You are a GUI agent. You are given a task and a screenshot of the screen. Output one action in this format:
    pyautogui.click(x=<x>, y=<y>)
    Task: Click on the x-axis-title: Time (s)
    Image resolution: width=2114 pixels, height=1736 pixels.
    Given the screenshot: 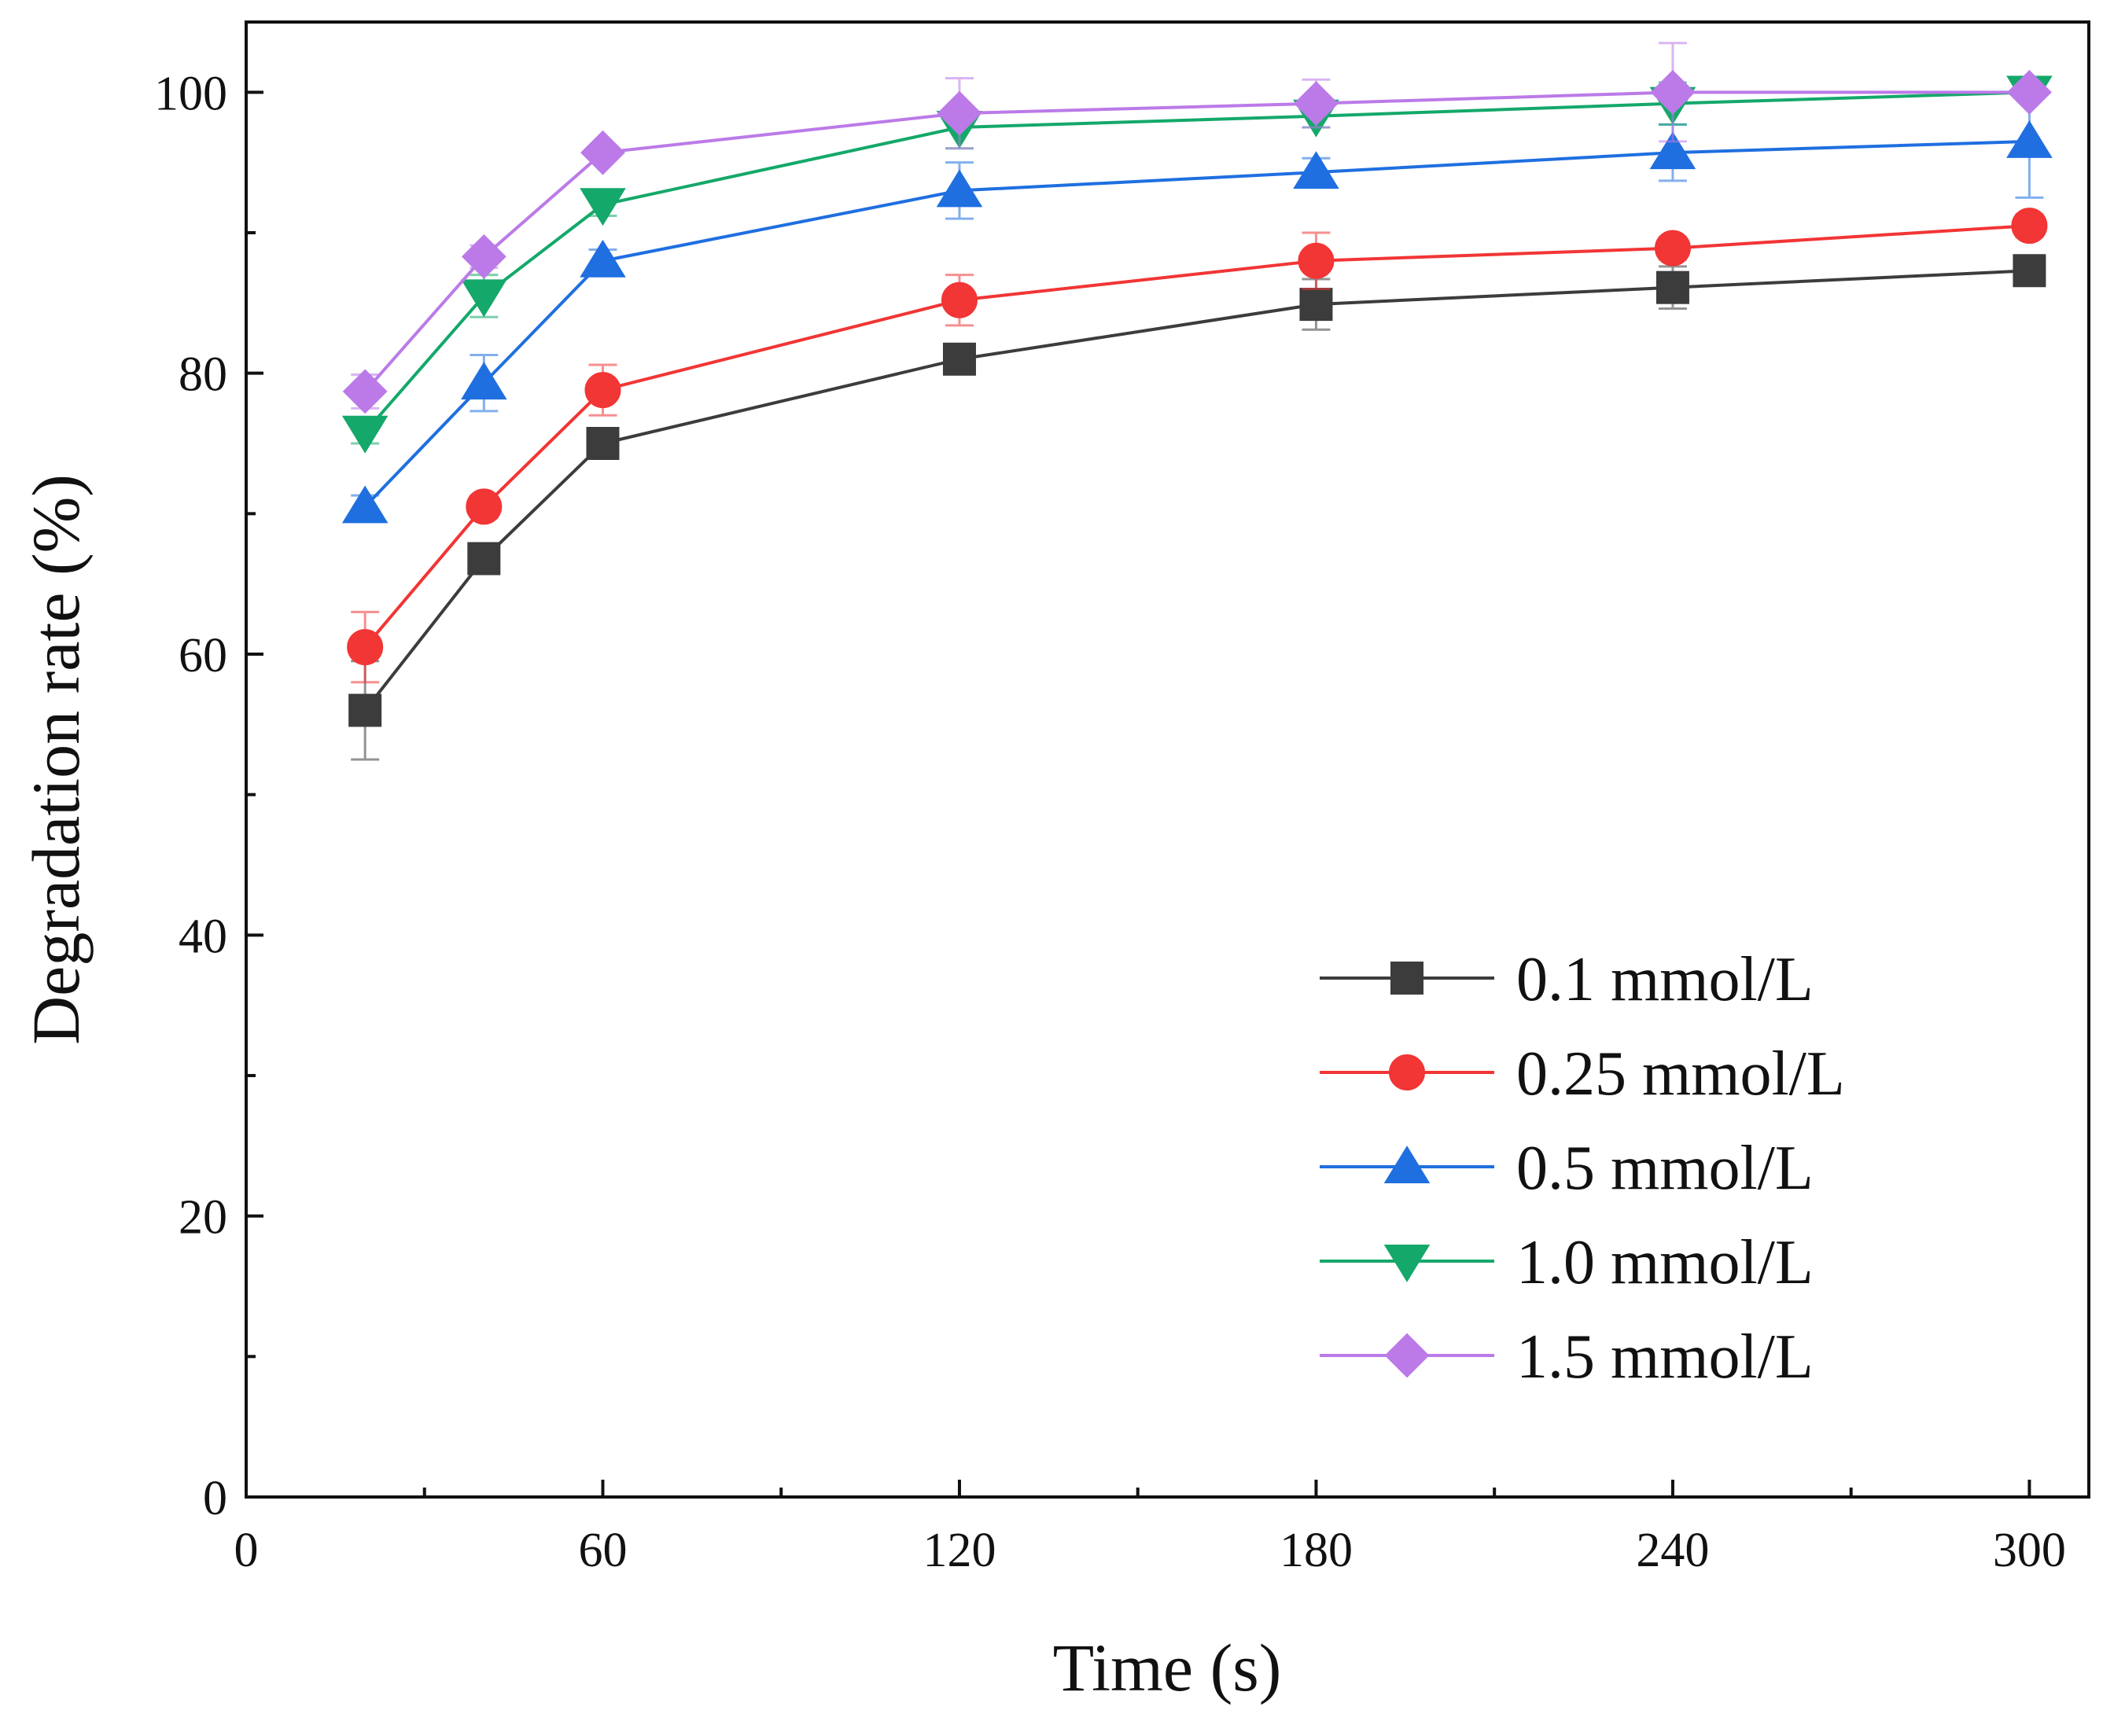 What is the action you would take?
    pyautogui.click(x=1168, y=1667)
    